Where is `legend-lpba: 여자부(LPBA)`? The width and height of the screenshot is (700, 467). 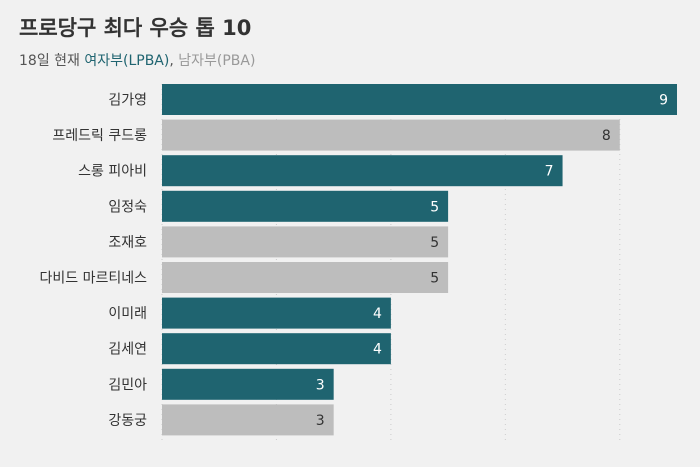 legend-lpba: 여자부(LPBA) is located at coordinates (127, 61).